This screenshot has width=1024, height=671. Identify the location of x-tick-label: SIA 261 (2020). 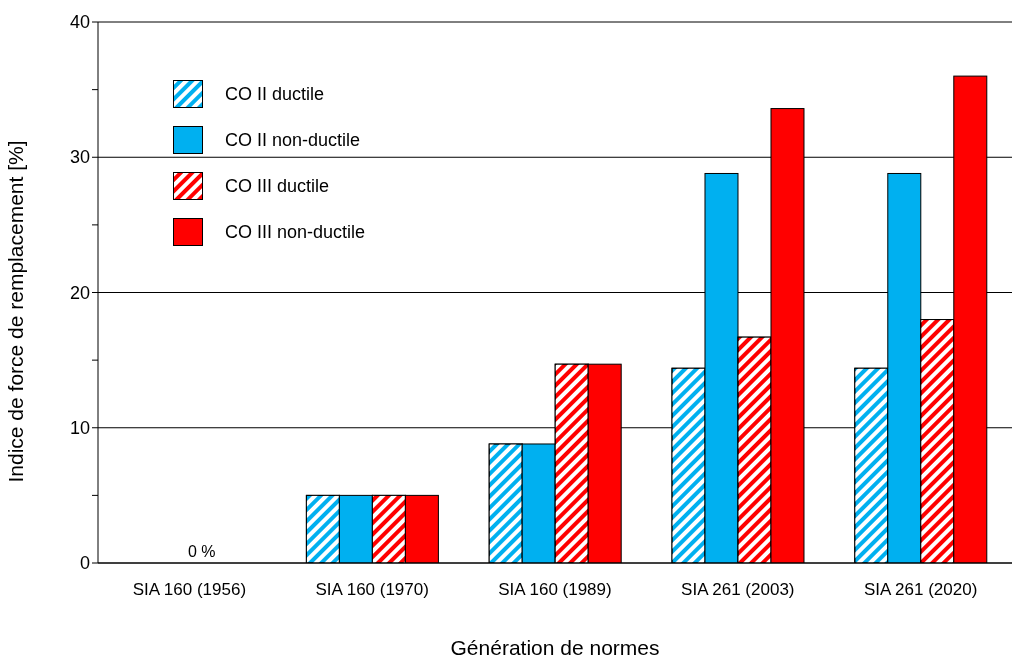
(920, 590).